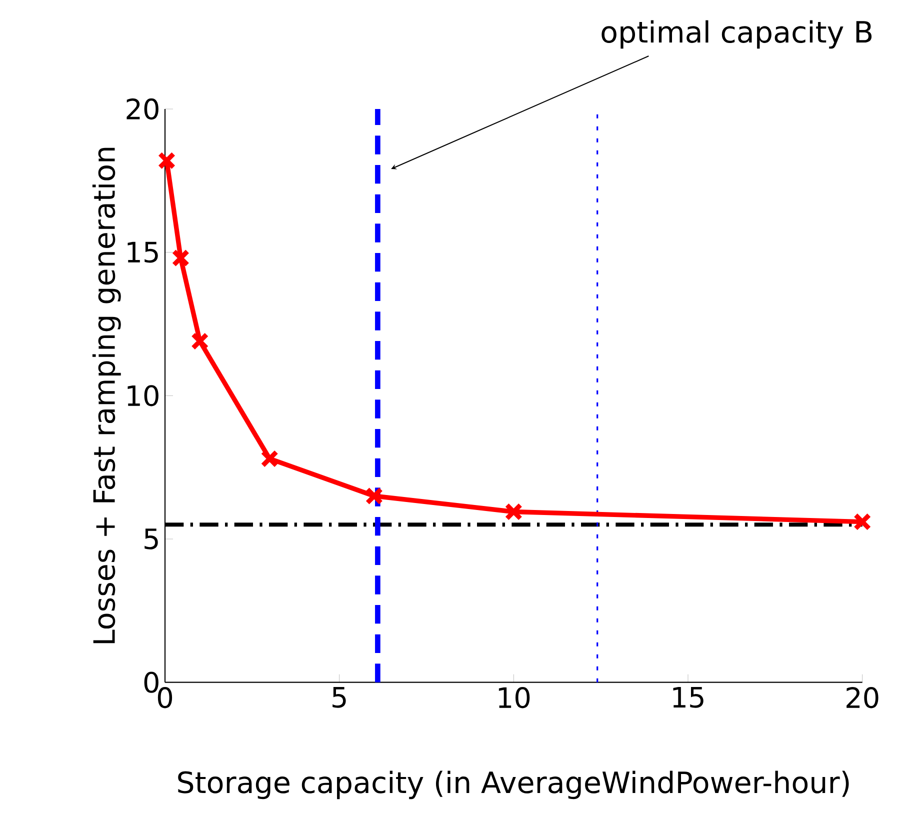 The height and width of the screenshot is (833, 908). I want to click on x-tick-label: 10, so click(514, 697).